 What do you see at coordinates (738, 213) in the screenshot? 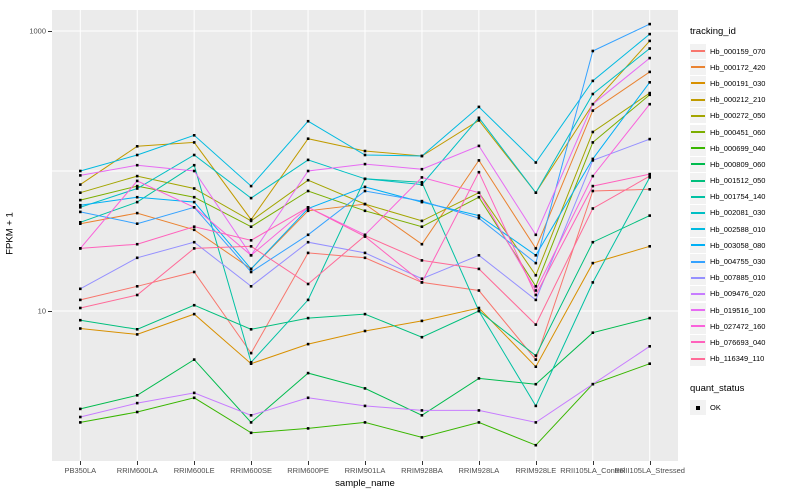
I see `legend-item-label: Hb_002081_030` at bounding box center [738, 213].